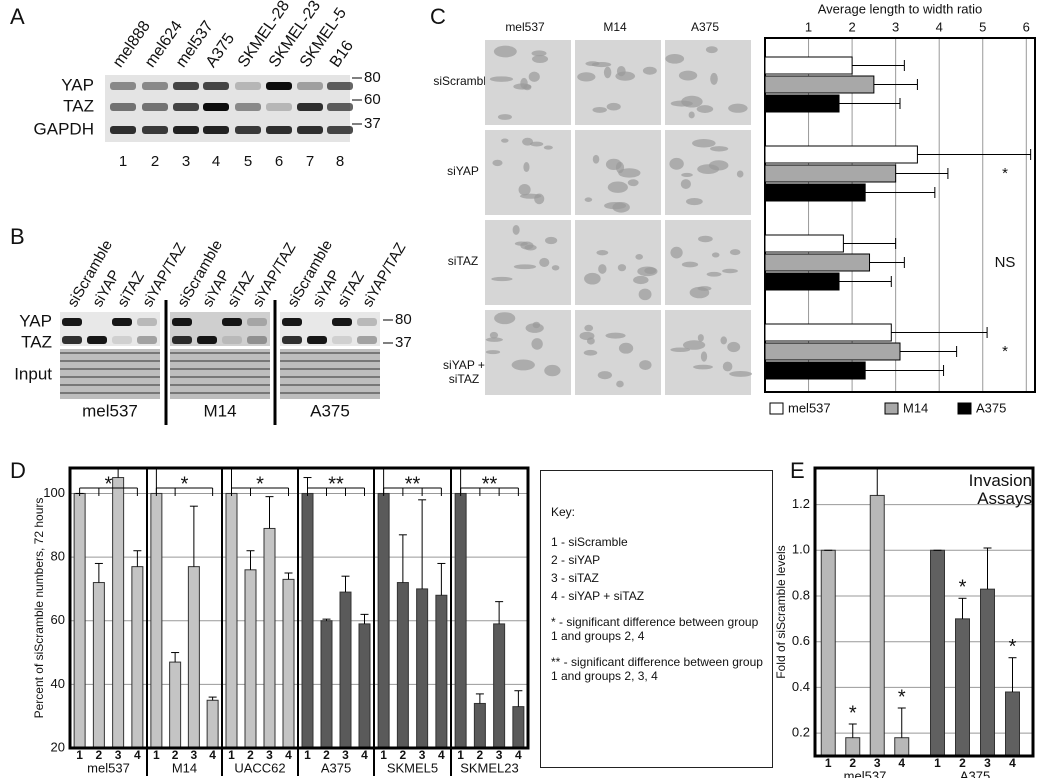 This screenshot has width=1047, height=778. Describe the element at coordinates (525, 27) in the screenshot. I see `column-label: mel537` at that location.